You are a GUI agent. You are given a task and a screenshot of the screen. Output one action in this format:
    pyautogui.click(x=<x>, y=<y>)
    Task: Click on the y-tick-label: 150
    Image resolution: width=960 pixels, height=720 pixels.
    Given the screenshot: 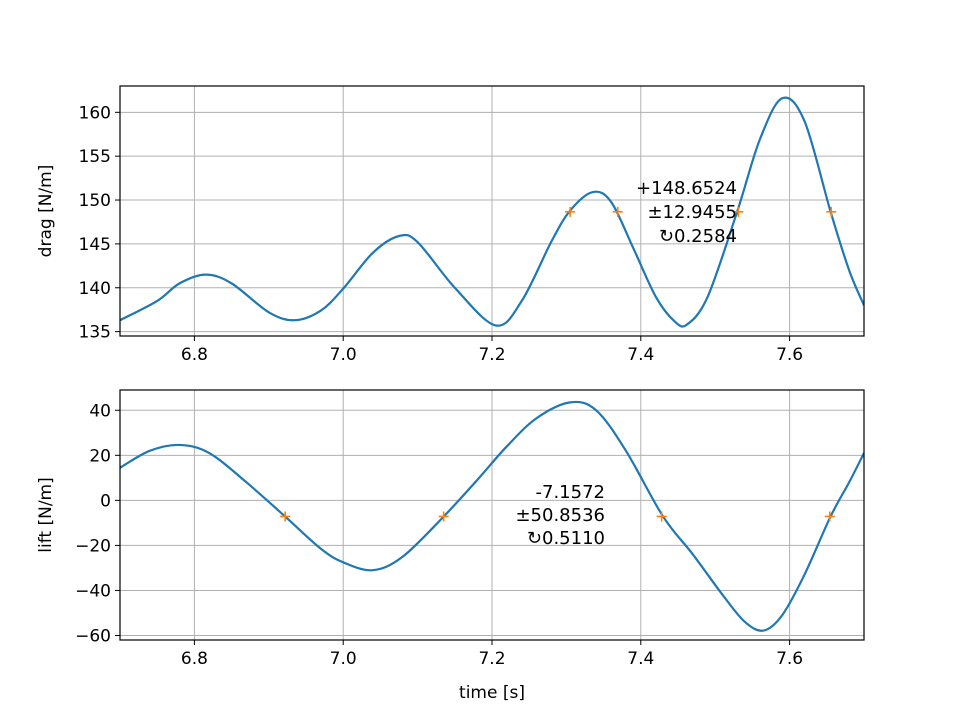 What is the action you would take?
    pyautogui.click(x=95, y=201)
    